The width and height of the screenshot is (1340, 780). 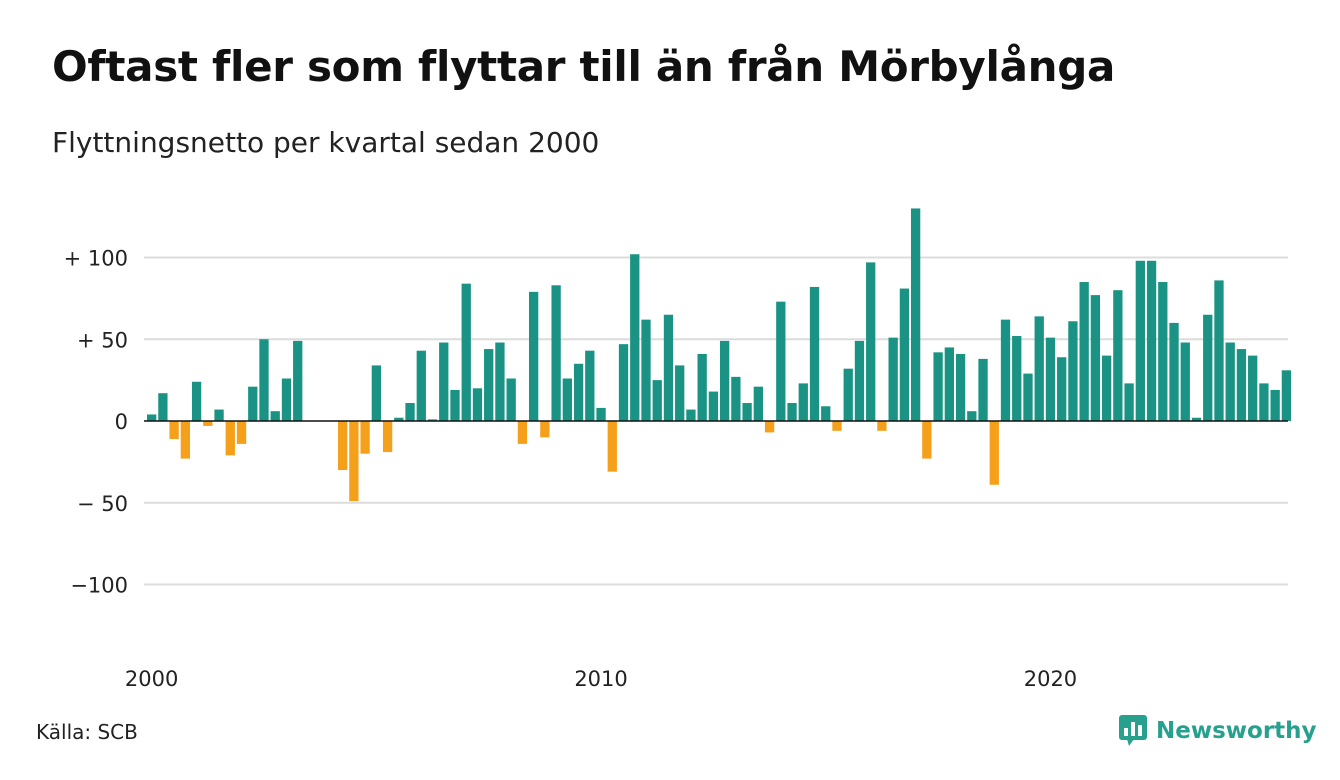 I want to click on x-tick-label: 2020, so click(x=1050, y=679).